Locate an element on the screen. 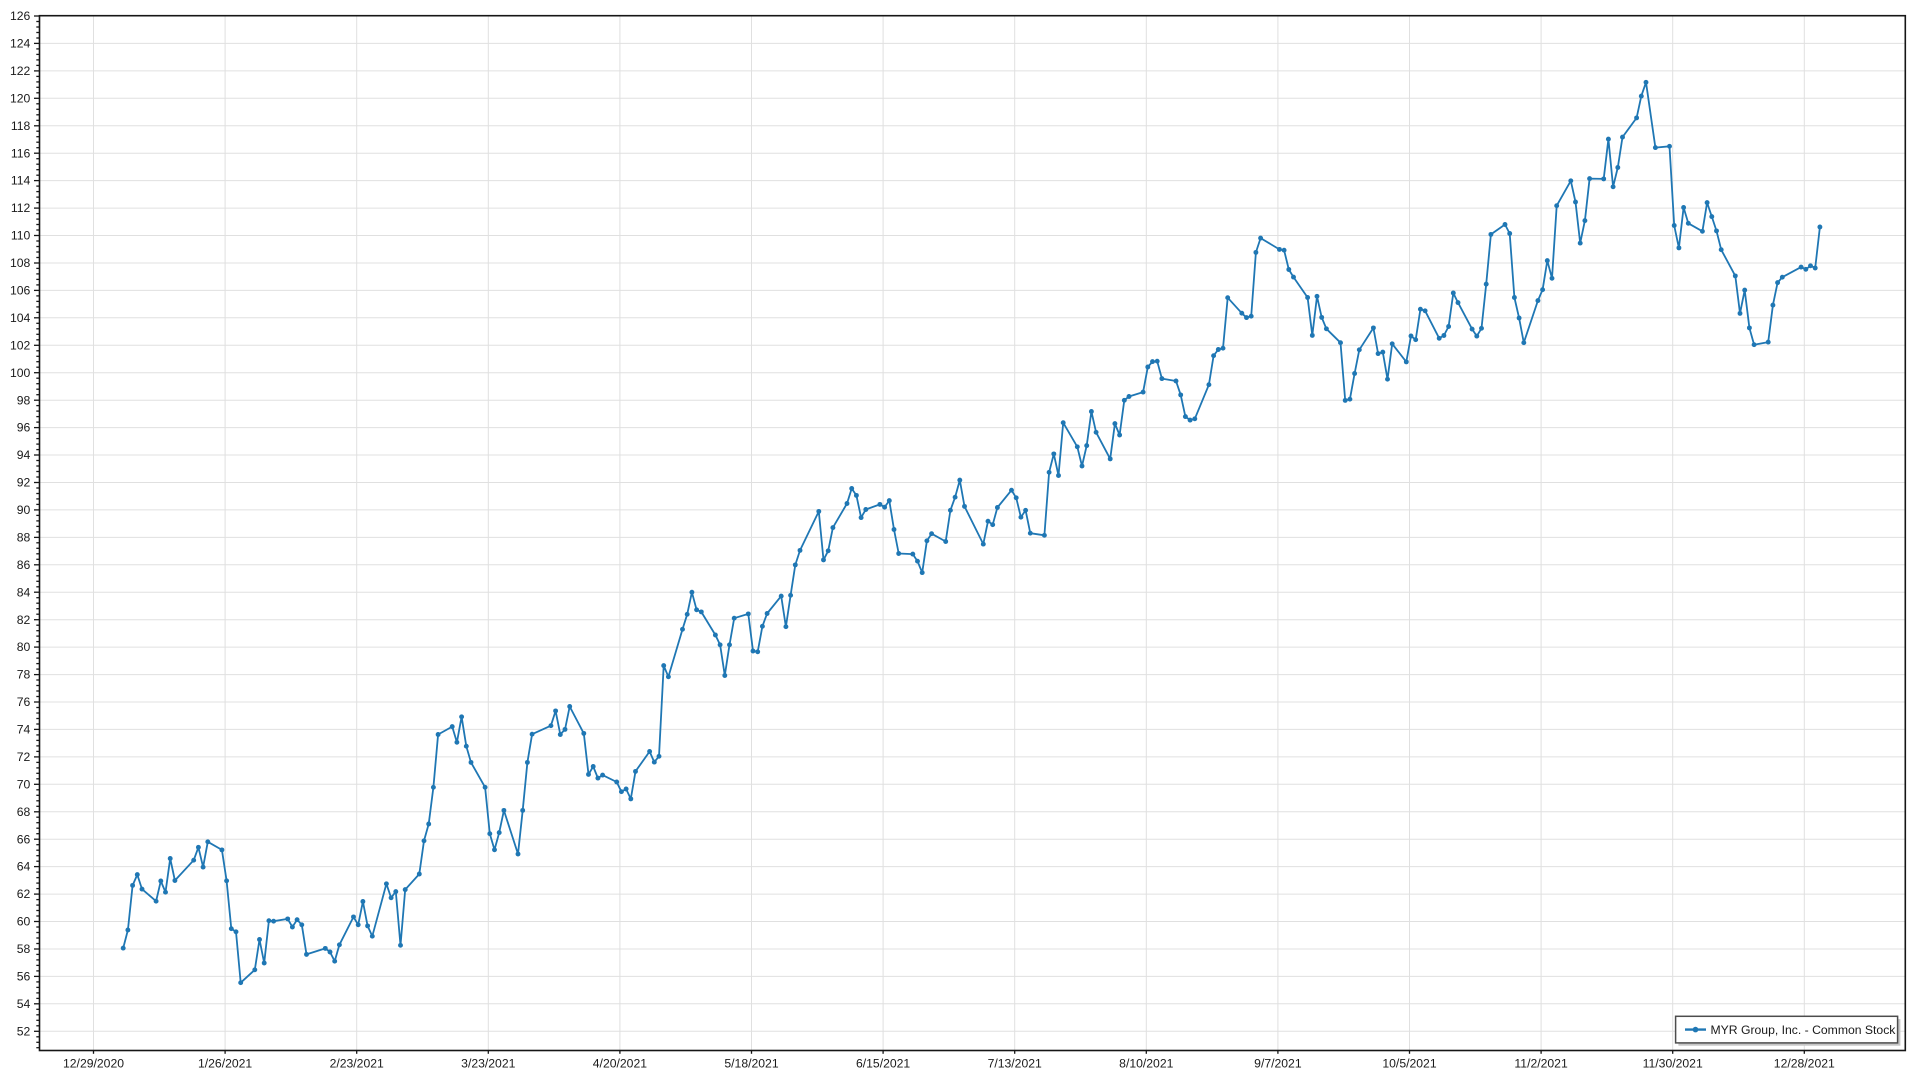 This screenshot has width=1920, height=1080. svg-text: 11/2/2021 is located at coordinates (1541, 1064).